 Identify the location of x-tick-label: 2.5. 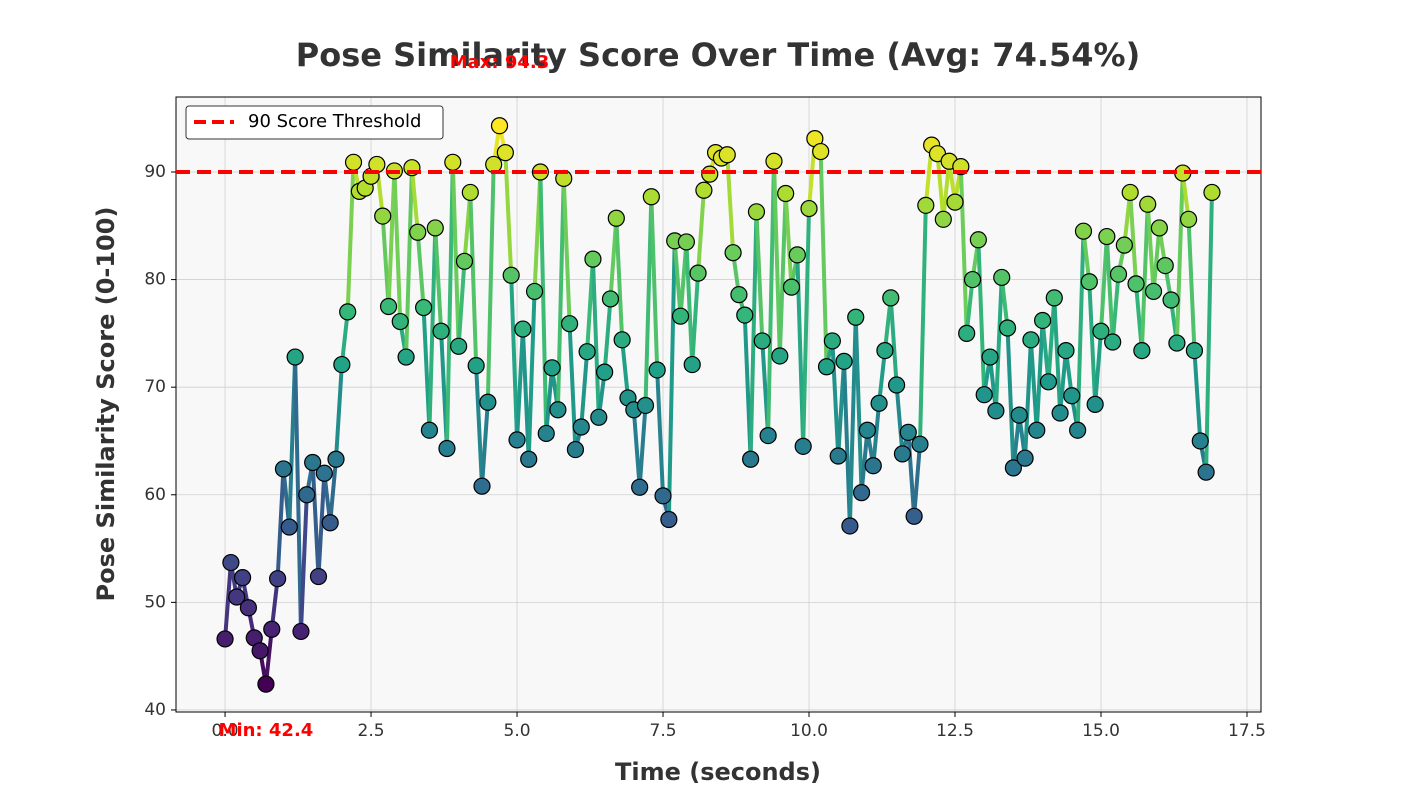
(371, 731).